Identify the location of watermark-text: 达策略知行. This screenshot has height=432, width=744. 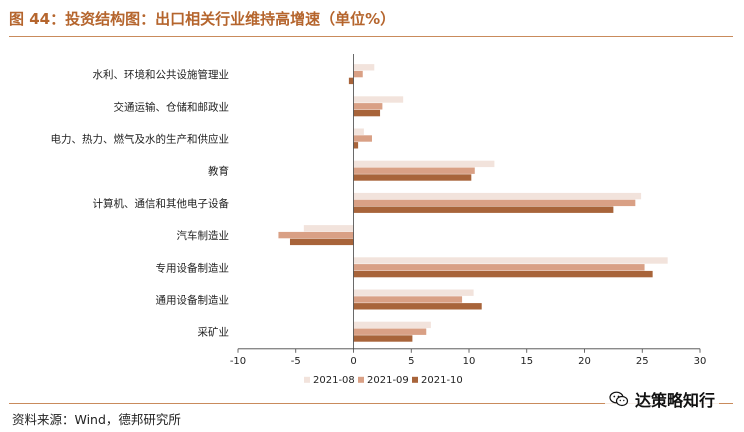
(675, 400).